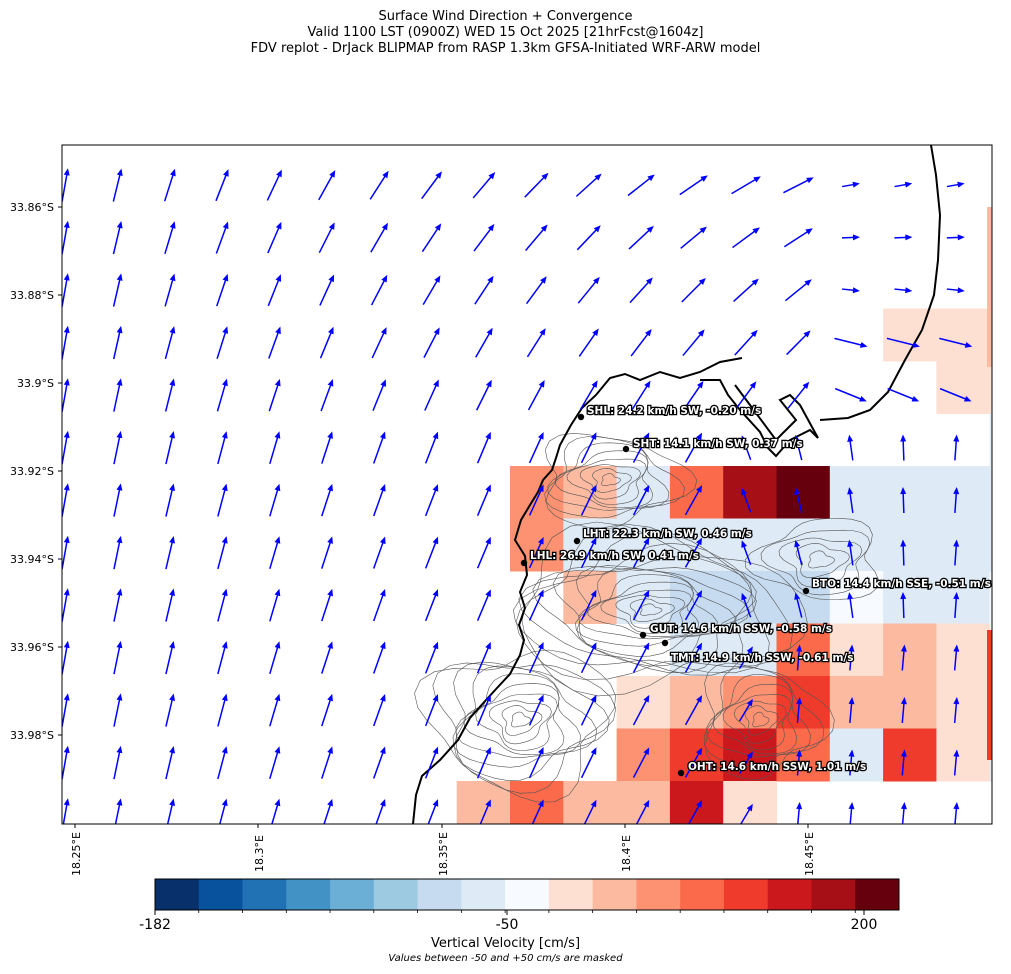  Describe the element at coordinates (177, 894) in the screenshot. I see `colorbar-swatch` at that location.